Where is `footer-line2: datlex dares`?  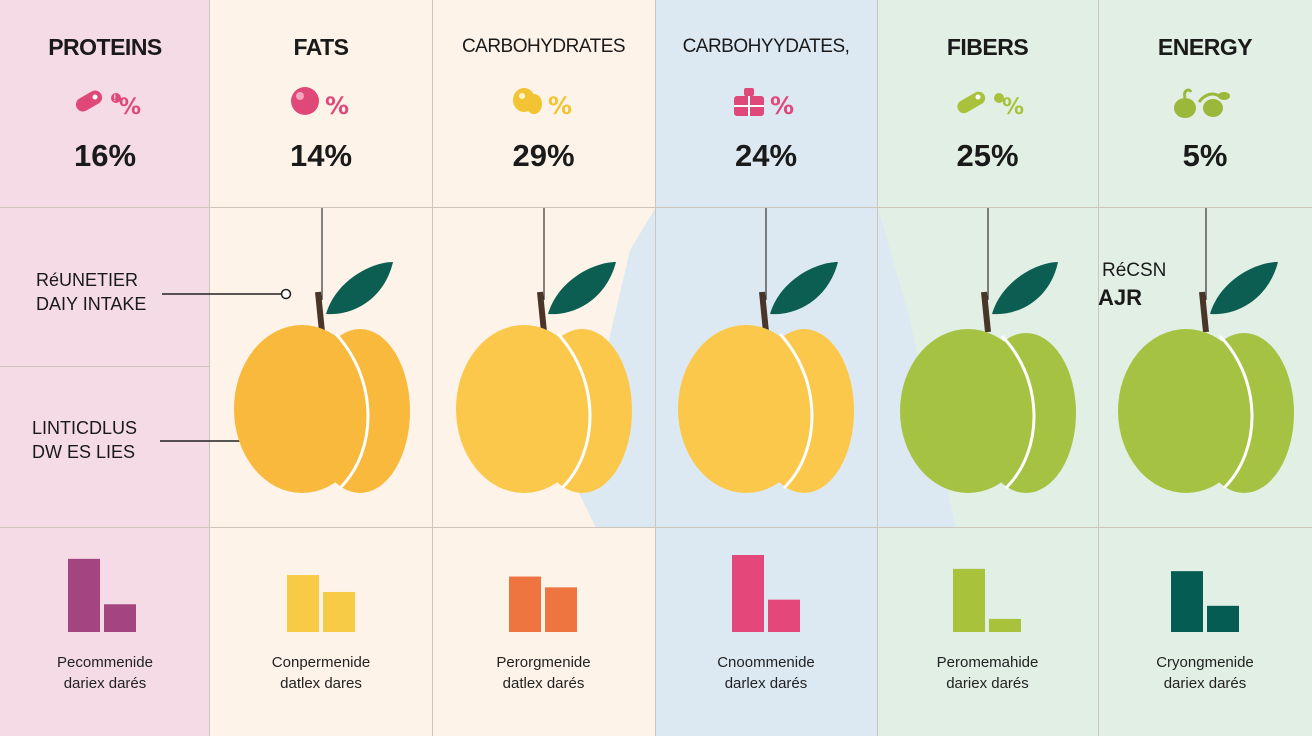
footer-line2: datlex dares is located at coordinates (321, 683).